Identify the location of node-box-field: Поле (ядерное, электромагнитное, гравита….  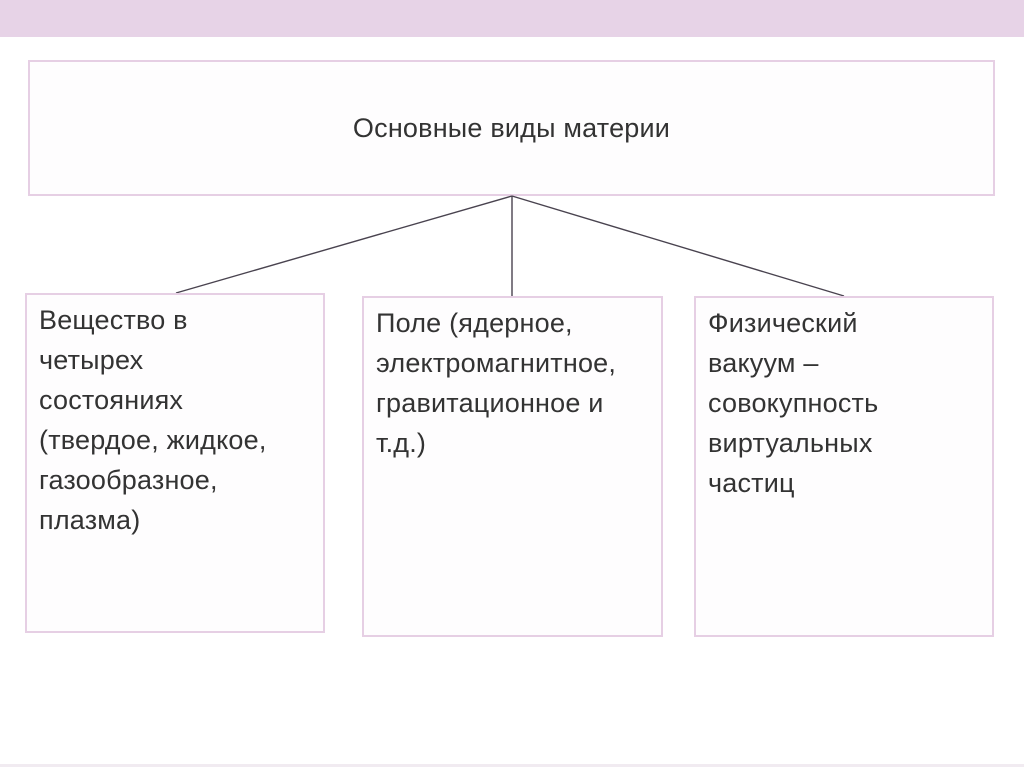
(512, 466).